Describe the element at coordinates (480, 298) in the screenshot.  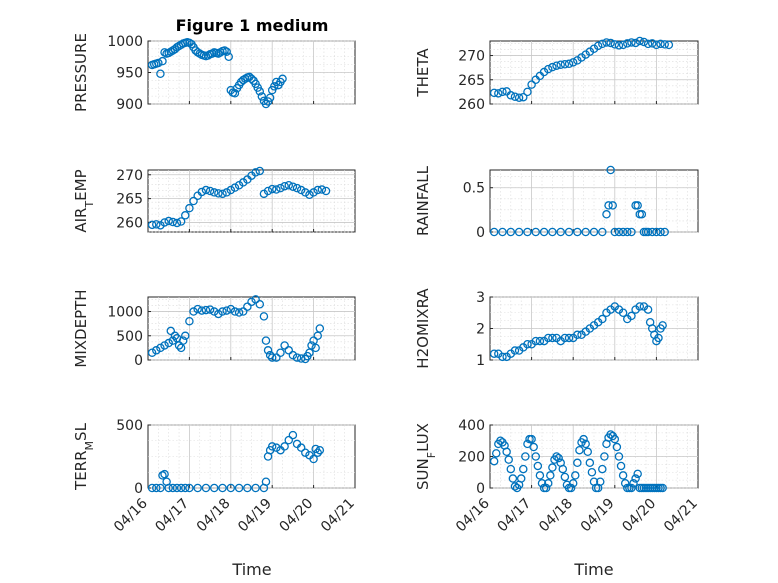
I see `y-tick-label: 3` at that location.